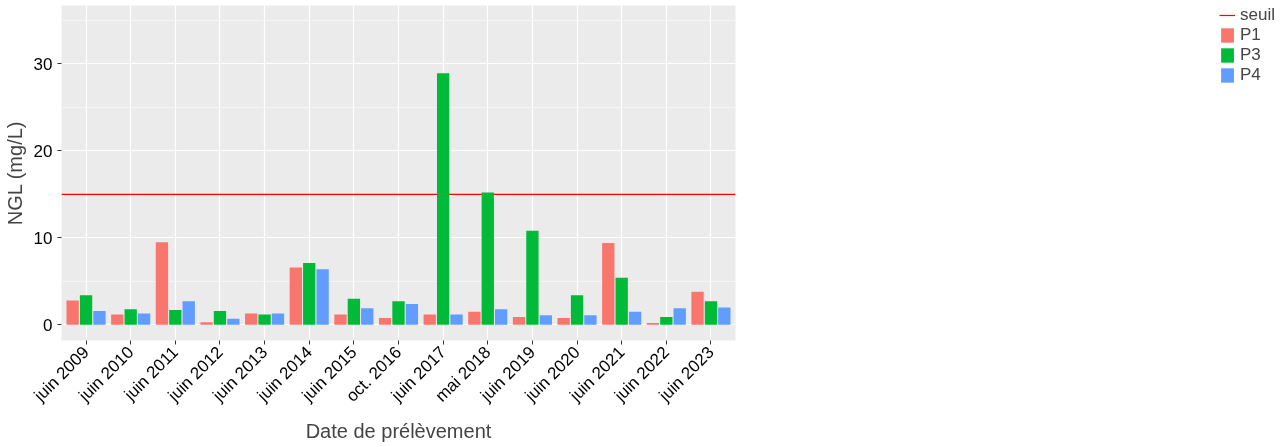 This screenshot has width=1281, height=447. I want to click on legend-label: P4, so click(1250, 75).